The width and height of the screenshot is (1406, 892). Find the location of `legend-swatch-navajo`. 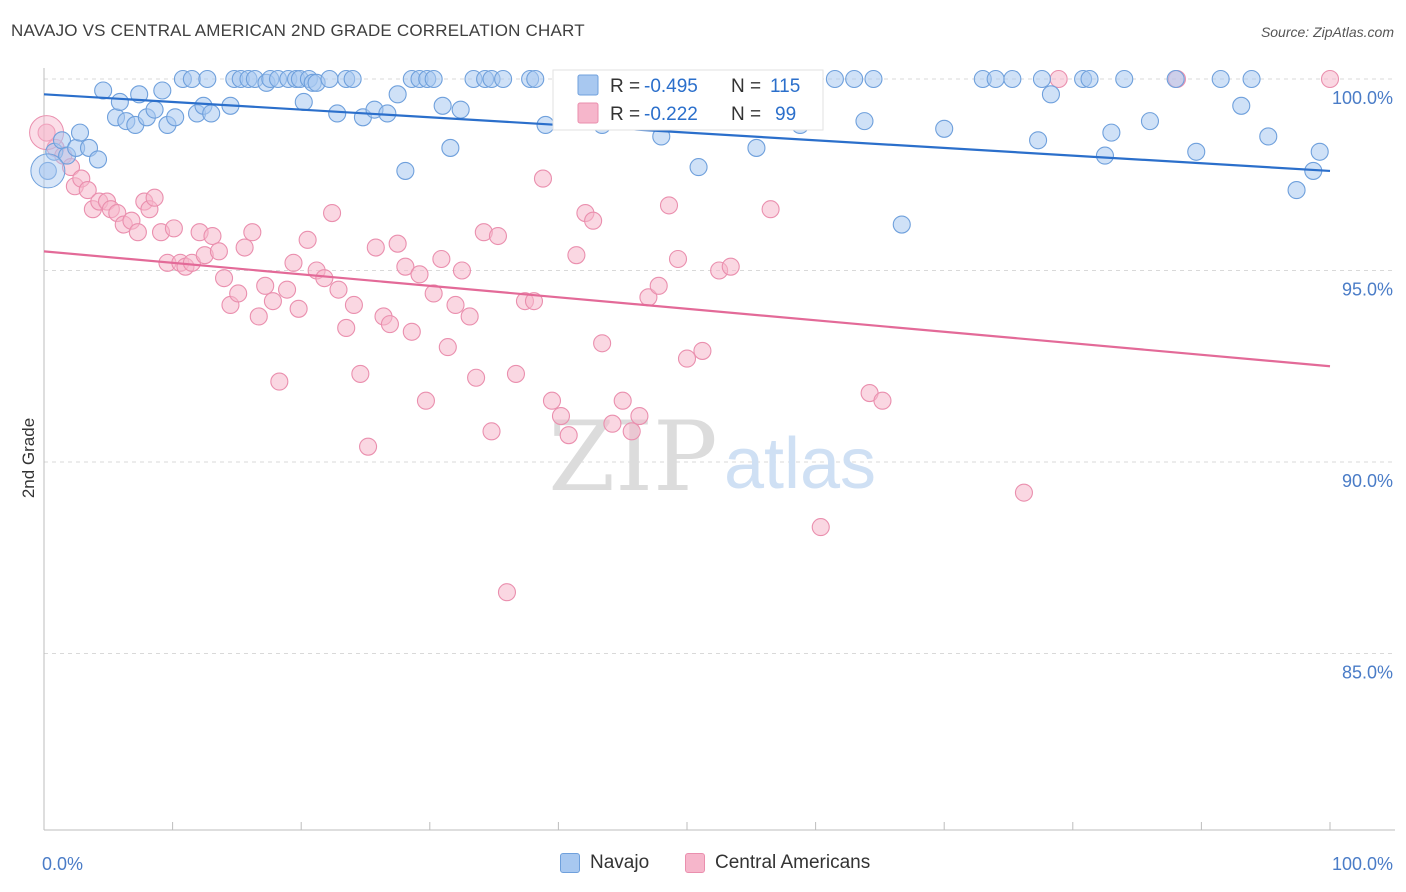

legend-swatch-navajo is located at coordinates (588, 85).